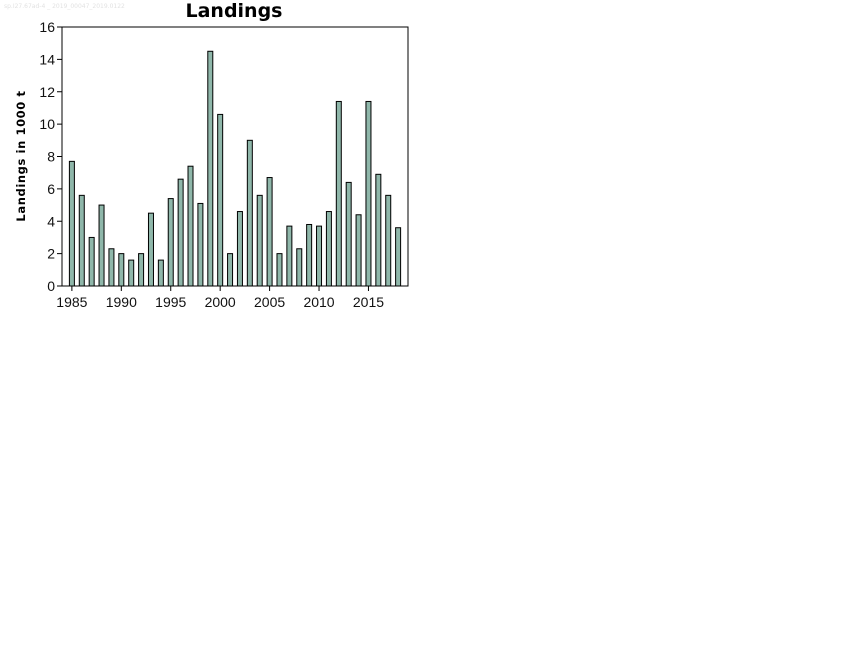  What do you see at coordinates (101, 245) in the screenshot?
I see `bar-1988` at bounding box center [101, 245].